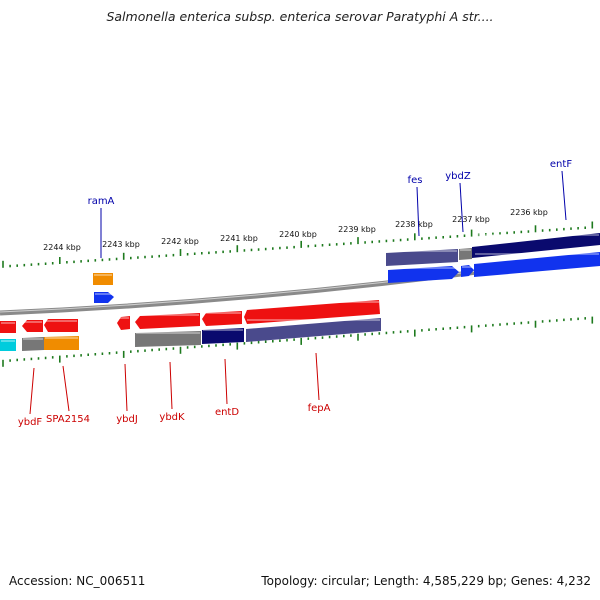 The image size is (600, 600). Describe the element at coordinates (357, 229) in the screenshot. I see `scale-label: 2239 kbp` at that location.